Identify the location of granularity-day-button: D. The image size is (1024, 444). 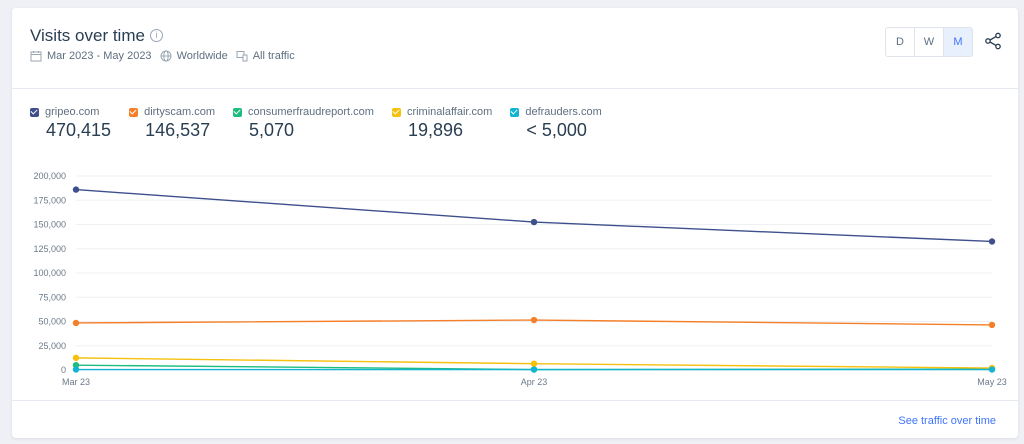
(900, 42).